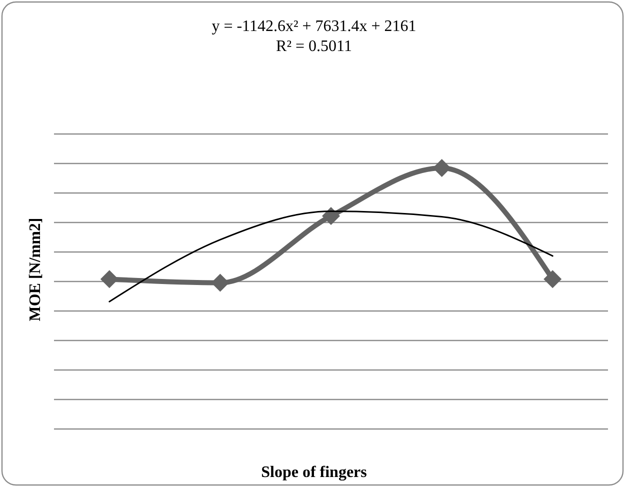  Describe the element at coordinates (314, 26) in the screenshot. I see `text: y = -1142.6x² + 7631.4x + 2161` at that location.